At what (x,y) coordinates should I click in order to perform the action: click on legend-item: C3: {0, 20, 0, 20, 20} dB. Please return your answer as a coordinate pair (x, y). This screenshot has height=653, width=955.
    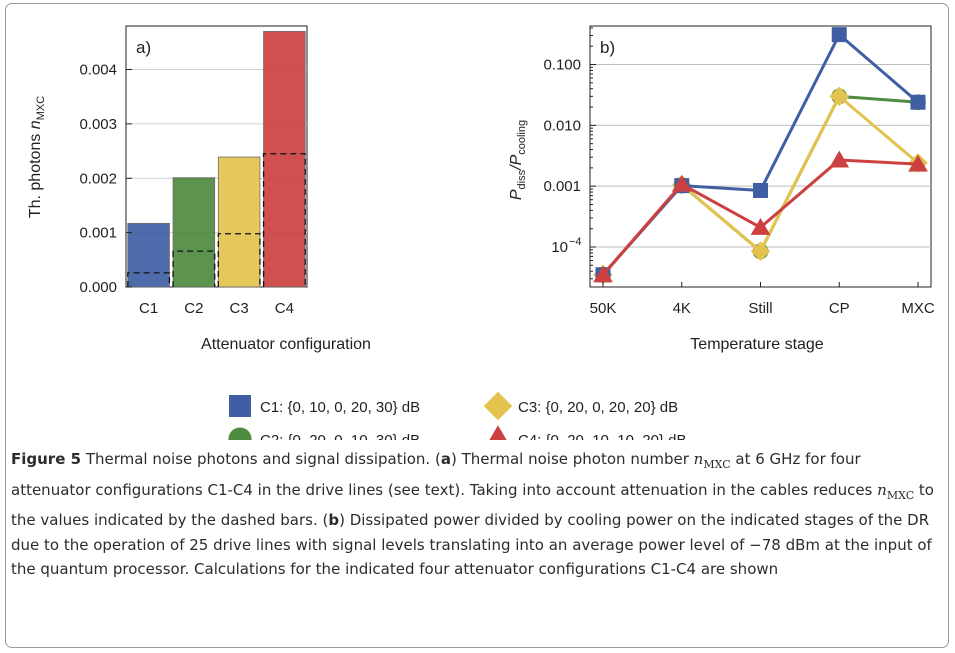
    Looking at the image, I should click on (580, 406).